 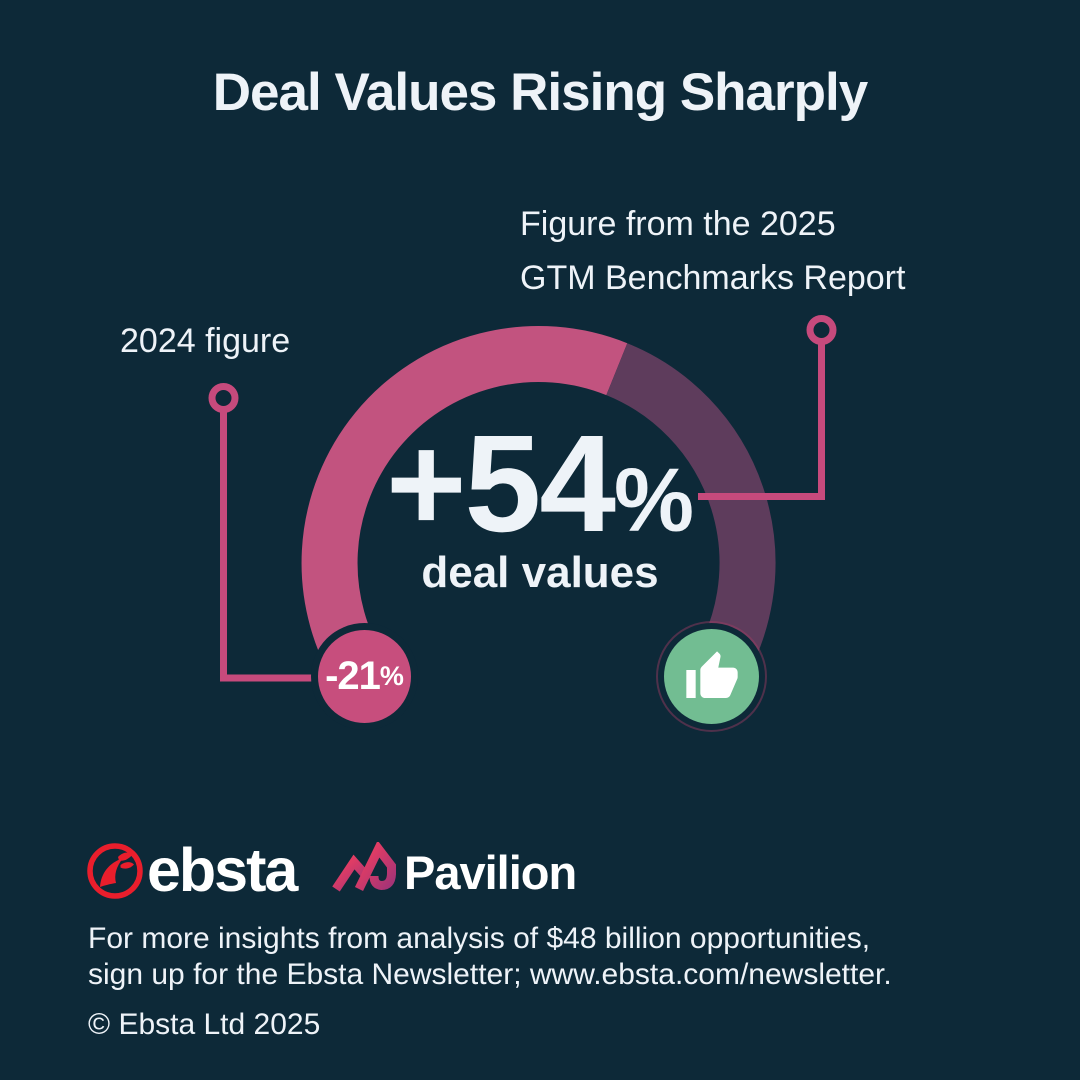 I want to click on copyright-text: © Ebsta Ltd 2025, so click(x=204, y=1024).